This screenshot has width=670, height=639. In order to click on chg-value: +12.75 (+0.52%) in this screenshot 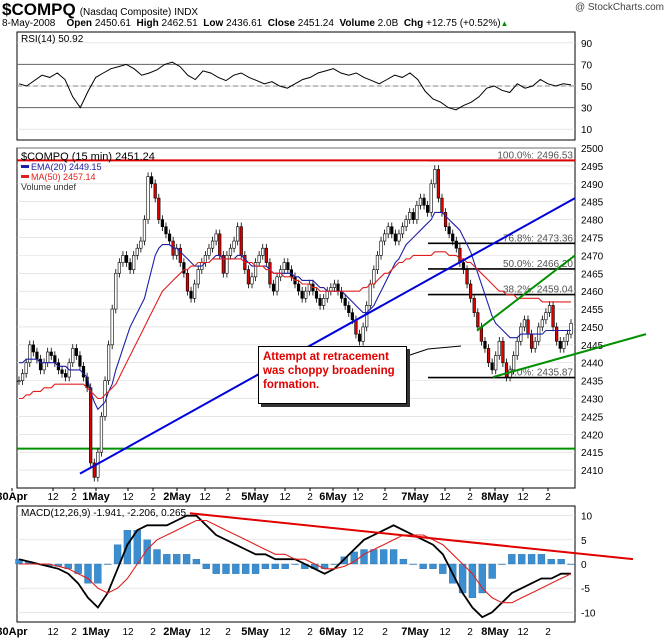, I will do `click(463, 23)`.